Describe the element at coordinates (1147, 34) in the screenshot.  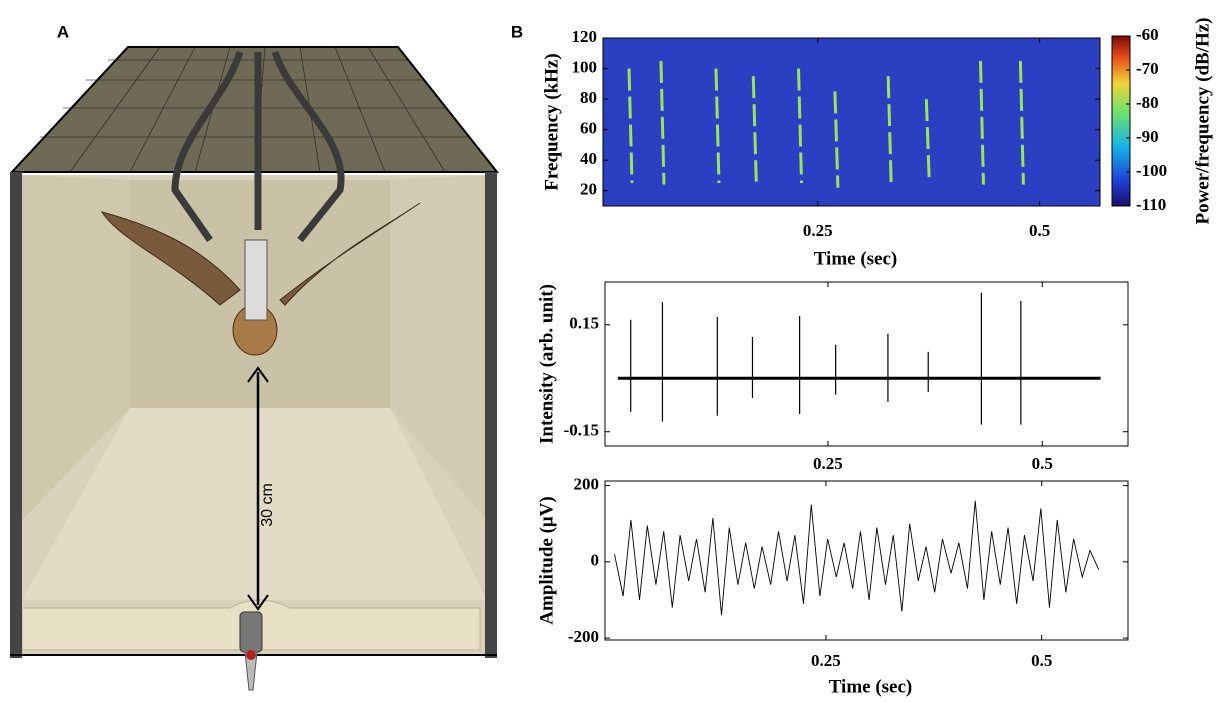
I see `colorbar-tick-label: -60` at that location.